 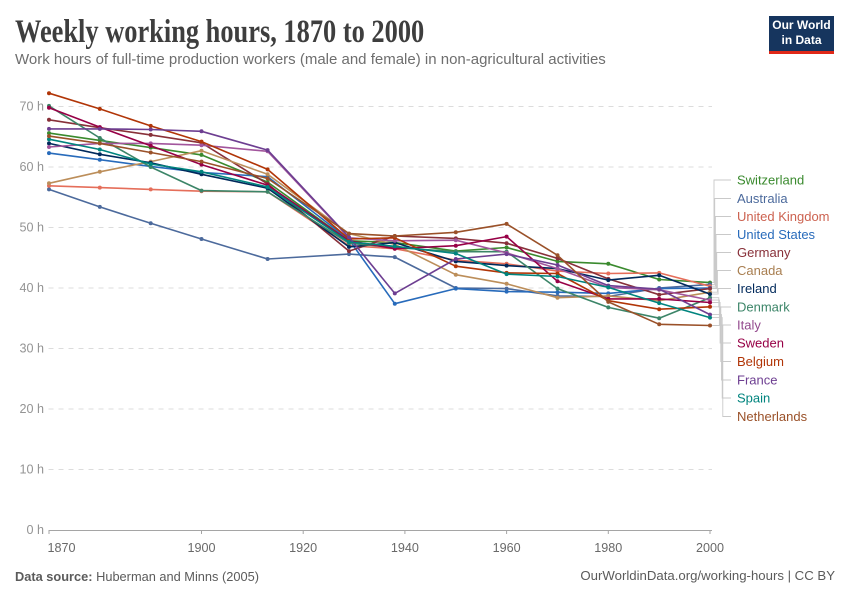 What do you see at coordinates (31, 288) in the screenshot?
I see `svg-text: 40 h` at bounding box center [31, 288].